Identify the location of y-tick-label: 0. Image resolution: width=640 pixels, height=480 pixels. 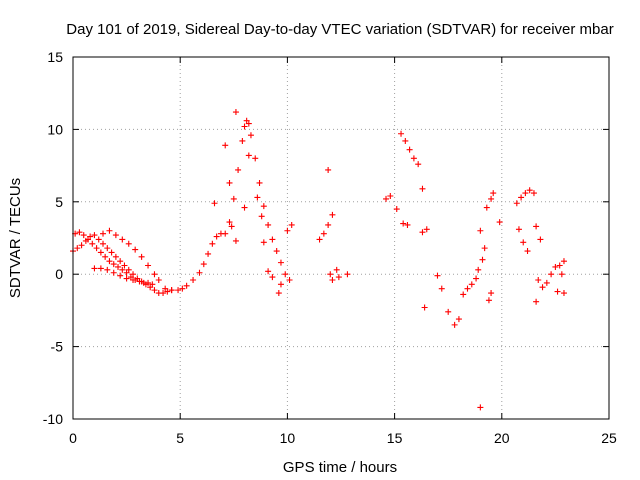
(59, 274).